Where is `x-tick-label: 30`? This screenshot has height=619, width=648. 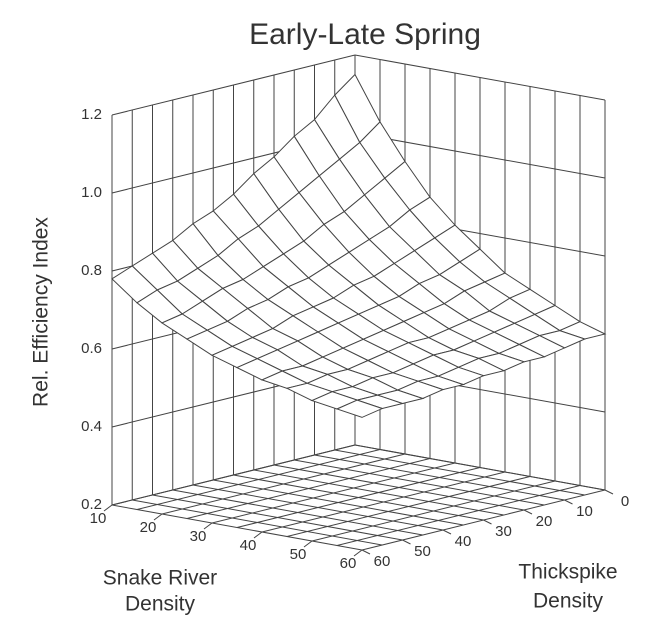 x-tick-label: 30 is located at coordinates (198, 536).